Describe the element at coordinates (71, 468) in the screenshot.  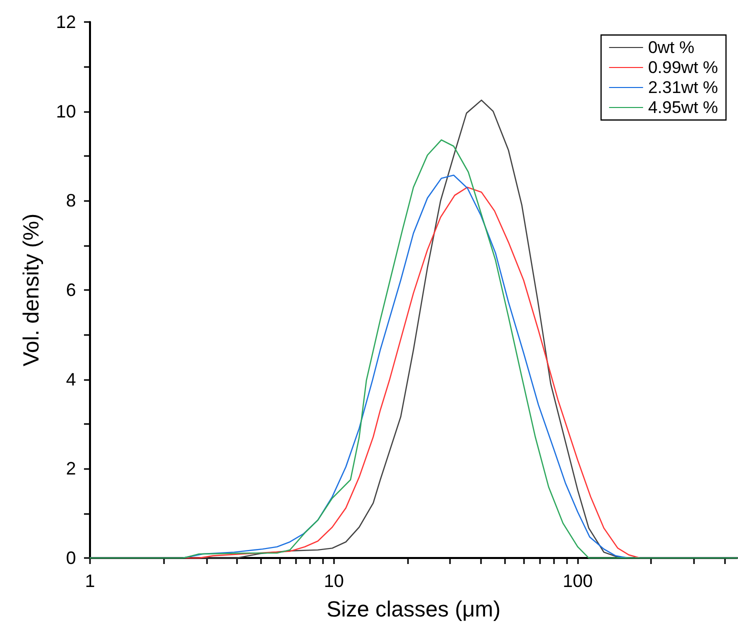
I see `y-tick-label: 2` at that location.